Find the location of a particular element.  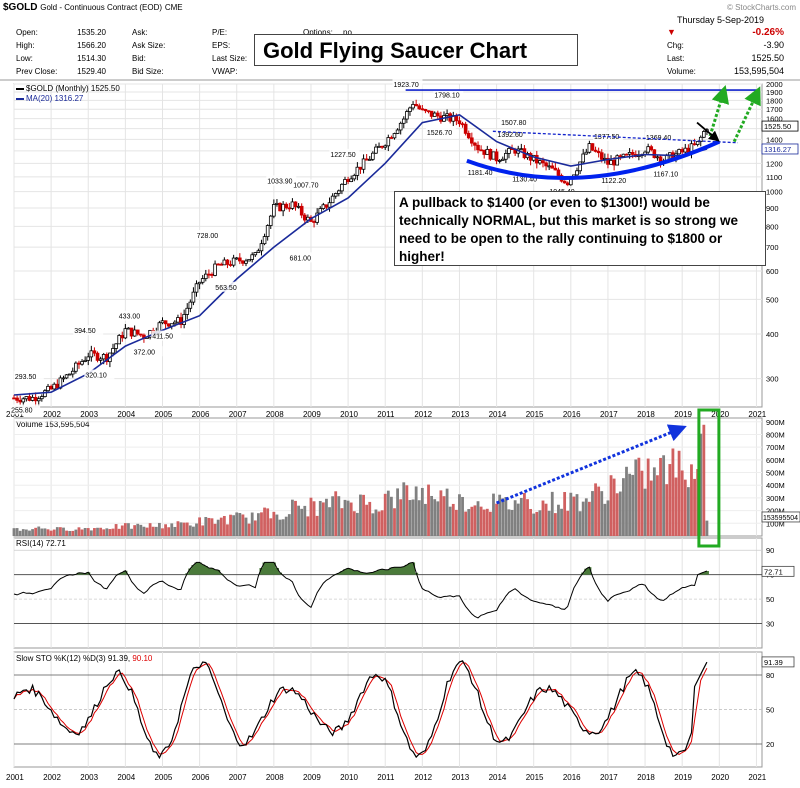

sto-d-line is located at coordinates (360, 708).